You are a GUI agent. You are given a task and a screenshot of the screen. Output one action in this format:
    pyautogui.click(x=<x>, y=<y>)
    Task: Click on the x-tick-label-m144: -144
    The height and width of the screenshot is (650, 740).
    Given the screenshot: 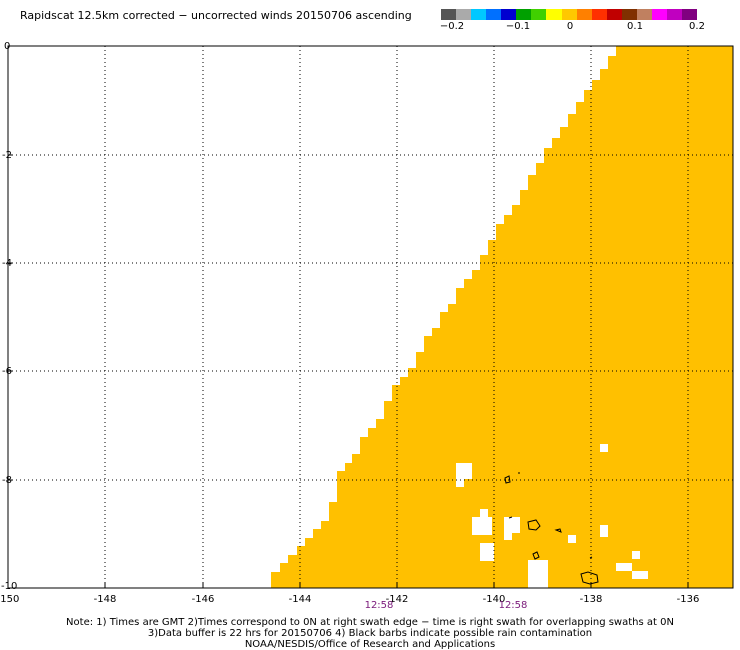 What is the action you would take?
    pyautogui.click(x=300, y=599)
    